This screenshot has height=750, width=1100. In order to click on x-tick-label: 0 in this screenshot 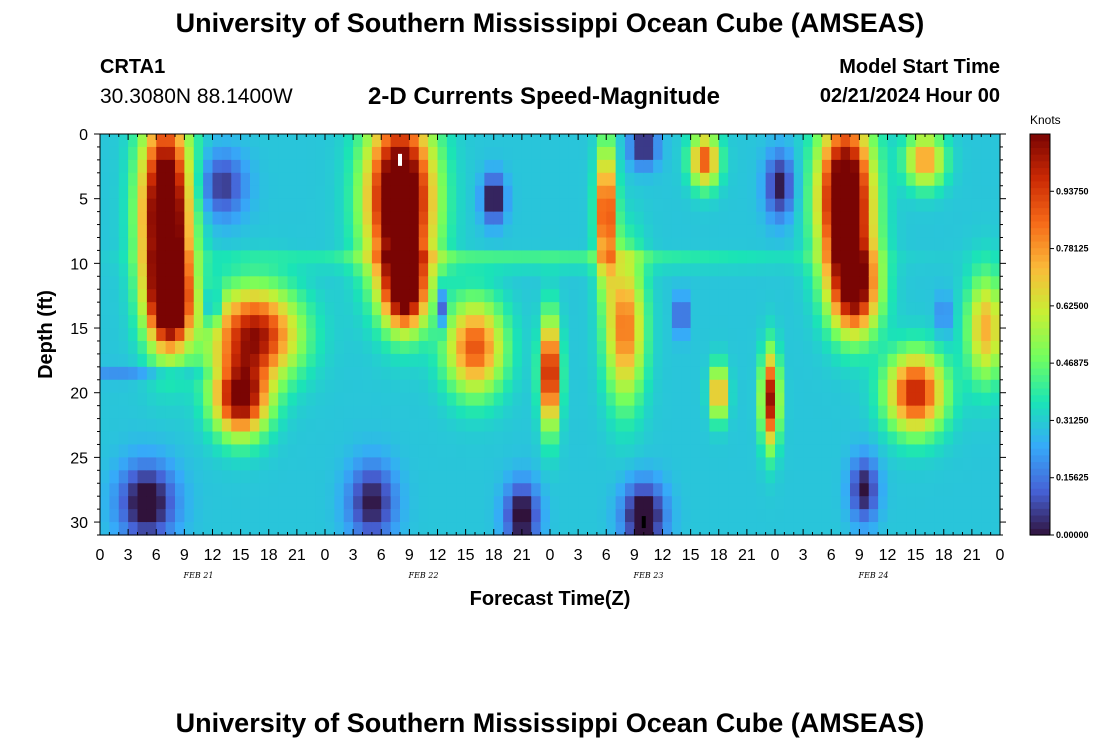, I will do `click(100, 555)`.